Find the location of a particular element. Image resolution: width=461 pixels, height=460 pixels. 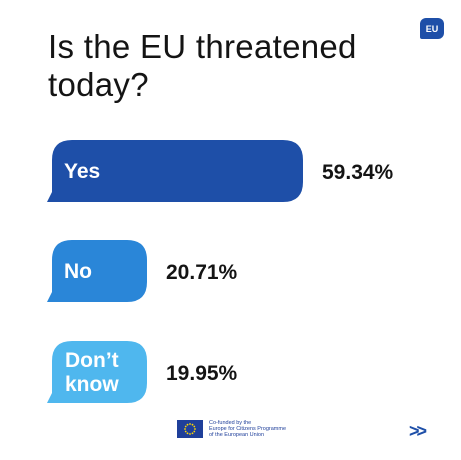

eu-flag-icon is located at coordinates (190, 429).